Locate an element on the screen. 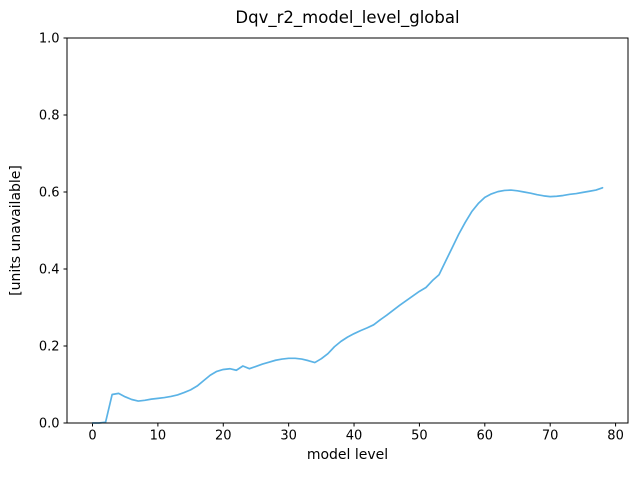  y-tick-label: 0.4 is located at coordinates (49, 270).